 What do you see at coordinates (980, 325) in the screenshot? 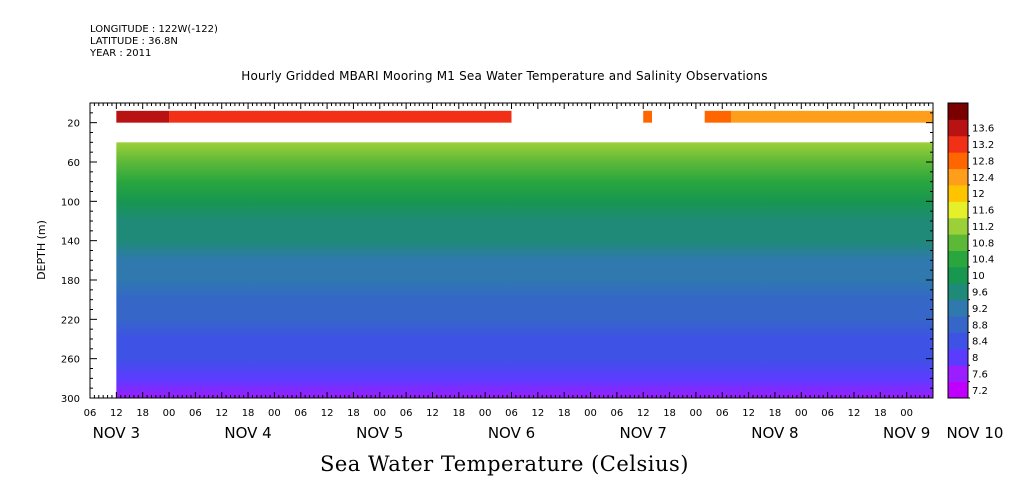
I see `colorbar-label: 8.8` at bounding box center [980, 325].